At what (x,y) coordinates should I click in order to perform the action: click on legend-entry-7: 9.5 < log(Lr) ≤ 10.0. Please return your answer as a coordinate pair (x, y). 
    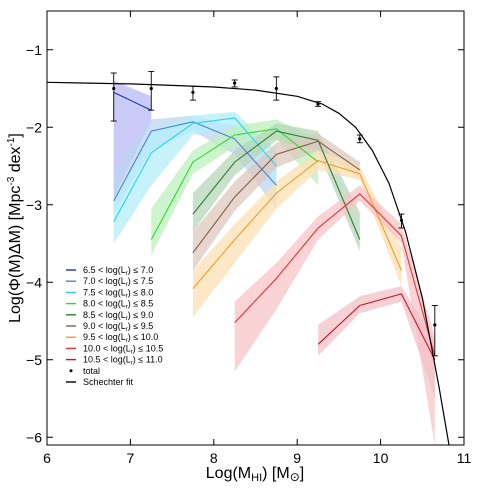
    Looking at the image, I should click on (112, 338).